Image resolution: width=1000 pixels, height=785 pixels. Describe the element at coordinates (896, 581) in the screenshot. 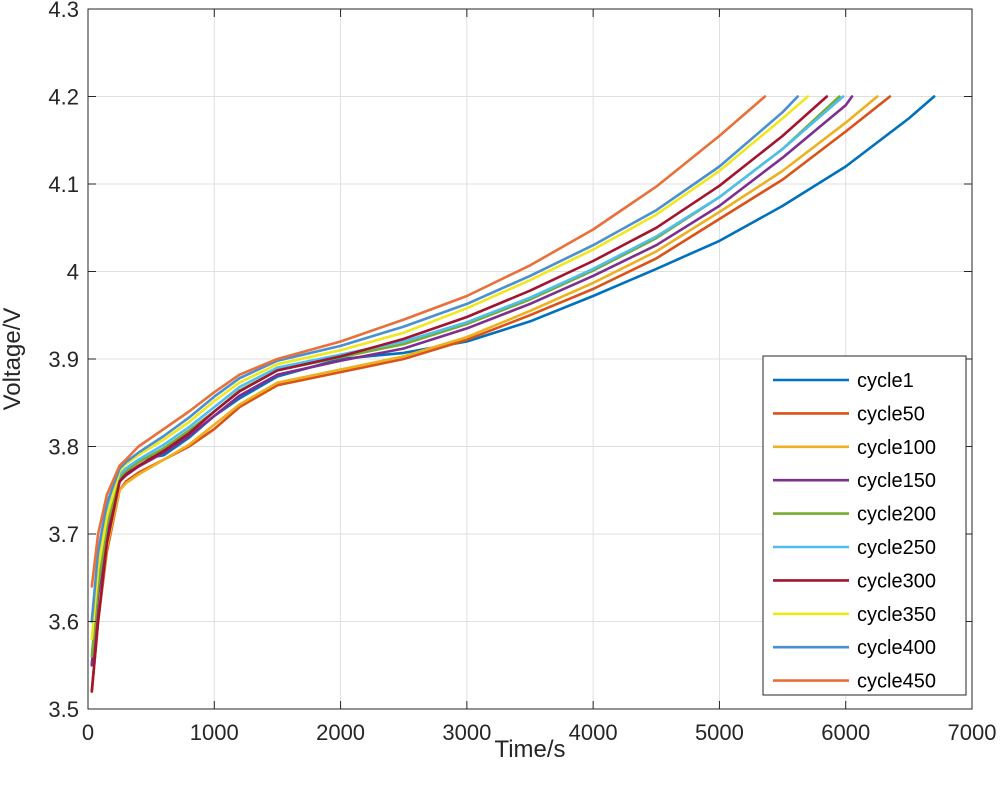

I see `legend-label: cycle300` at that location.